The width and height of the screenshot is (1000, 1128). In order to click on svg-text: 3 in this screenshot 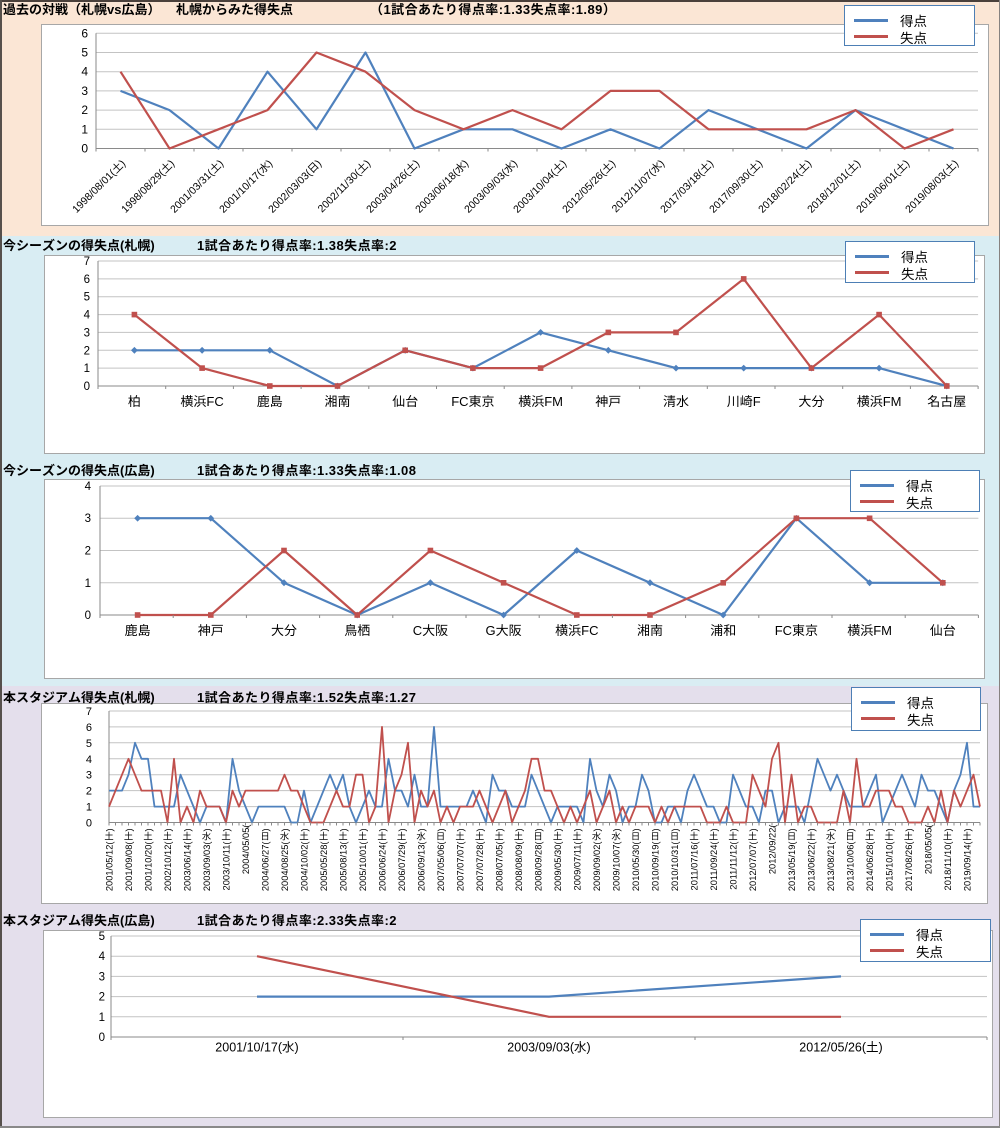, I will do `click(89, 775)`.